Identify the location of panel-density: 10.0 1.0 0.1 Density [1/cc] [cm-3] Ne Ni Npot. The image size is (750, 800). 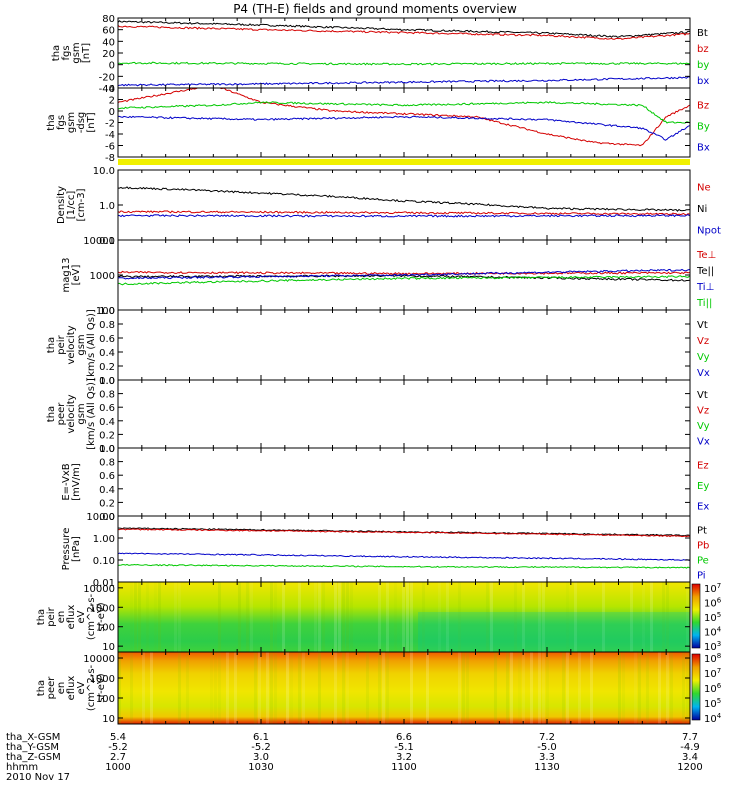
(388, 206).